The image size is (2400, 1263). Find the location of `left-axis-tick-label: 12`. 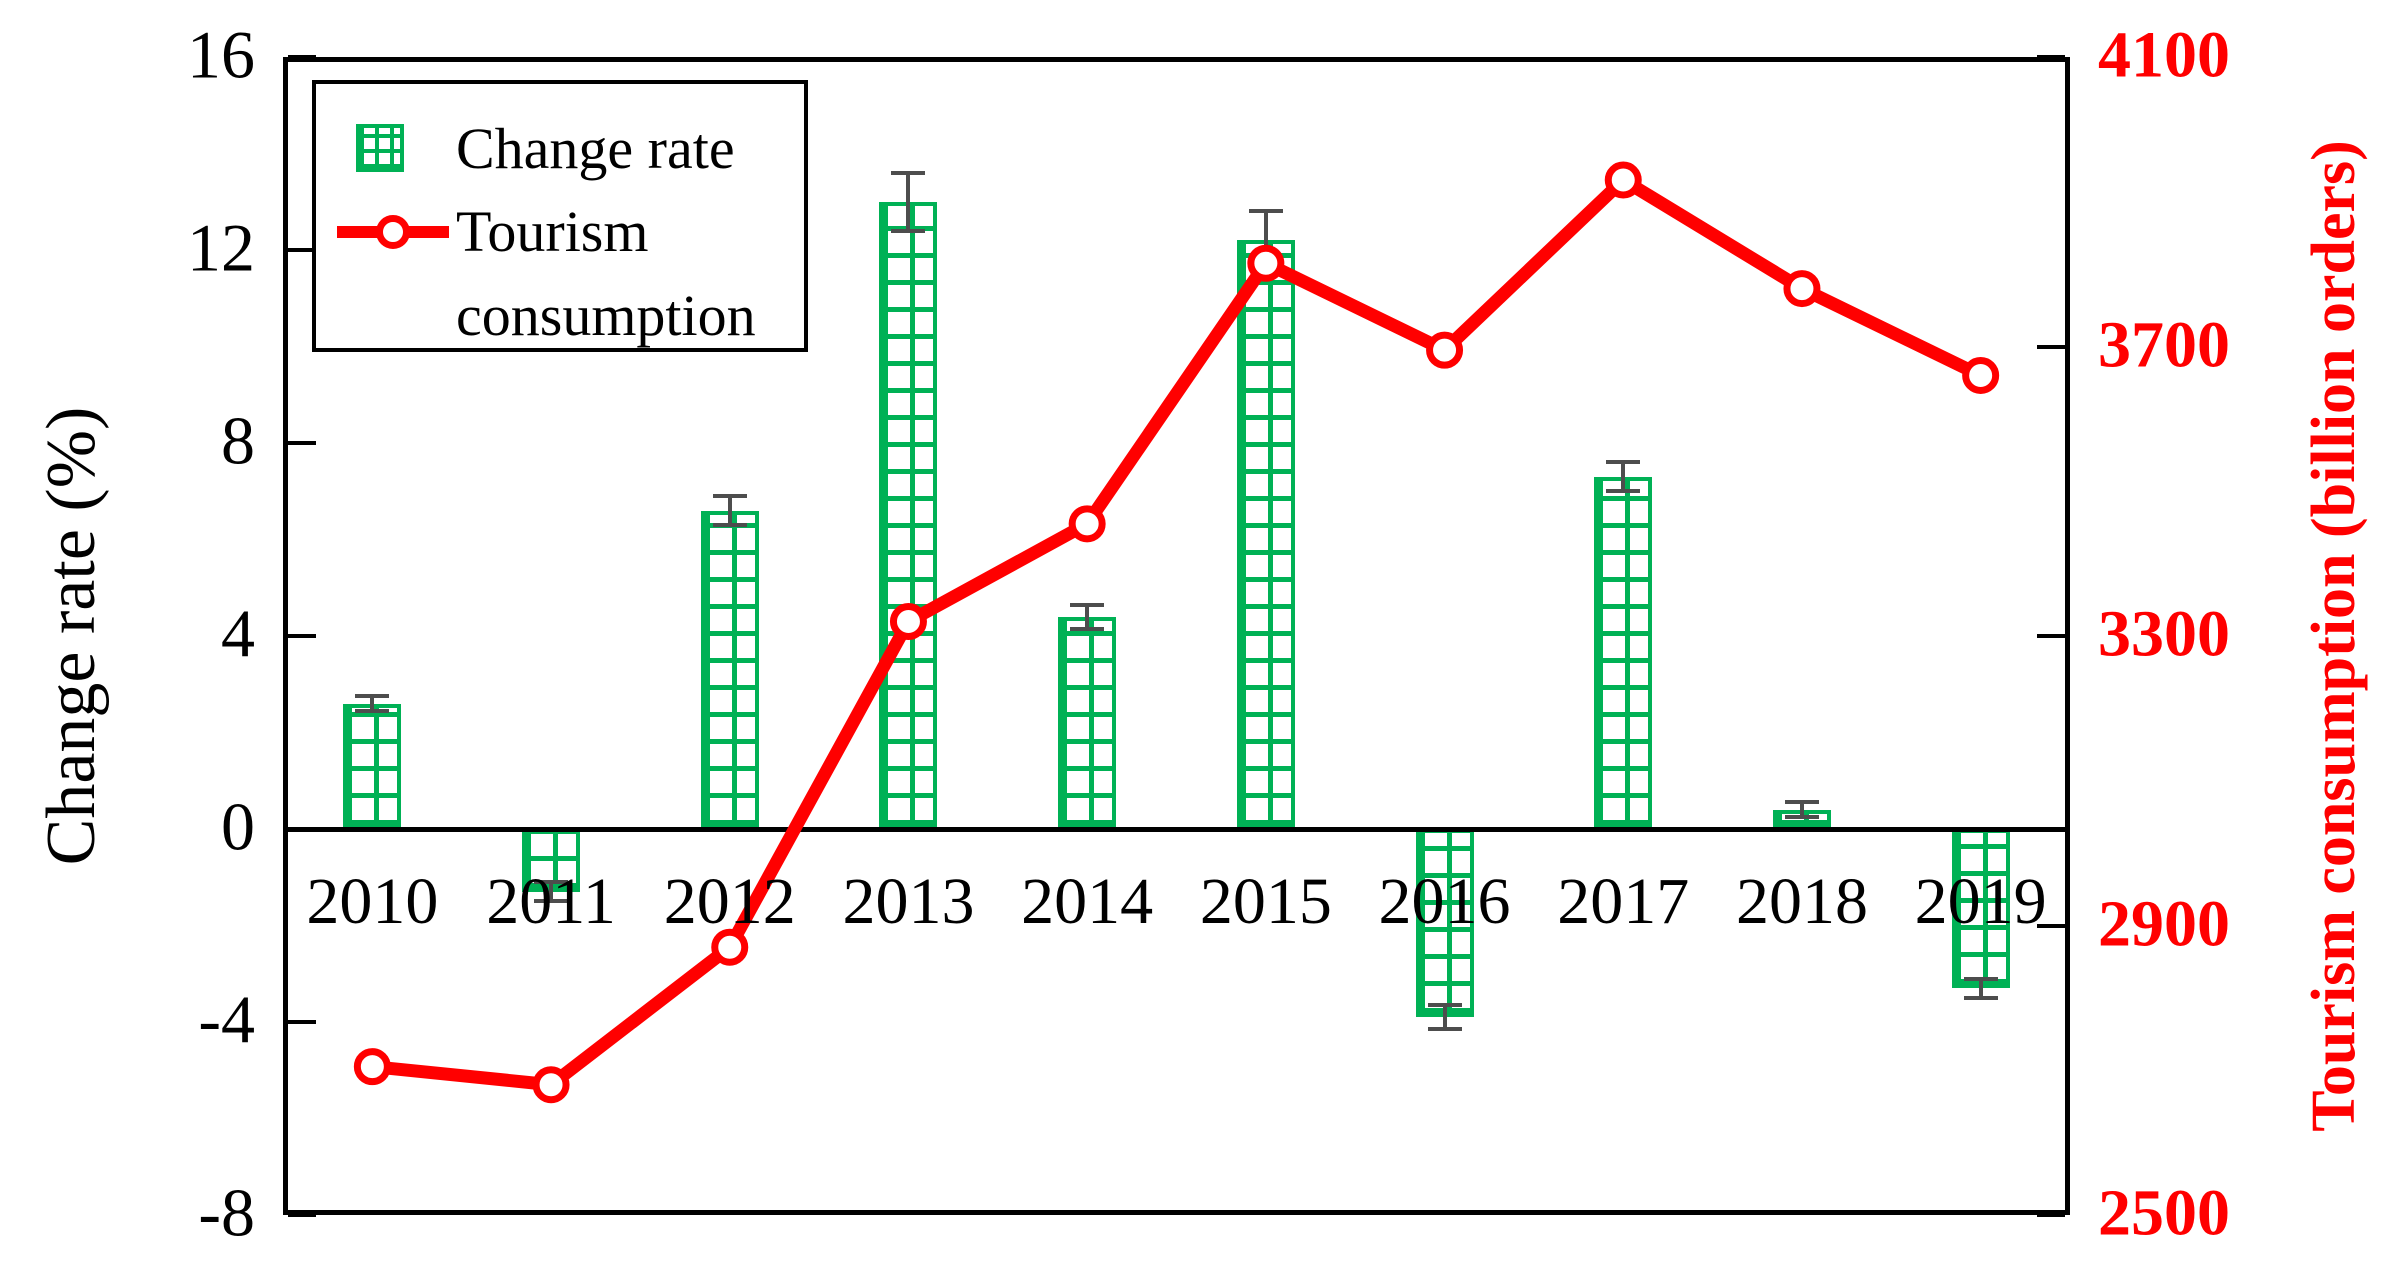

left-axis-tick-label: 12 is located at coordinates (221, 247).